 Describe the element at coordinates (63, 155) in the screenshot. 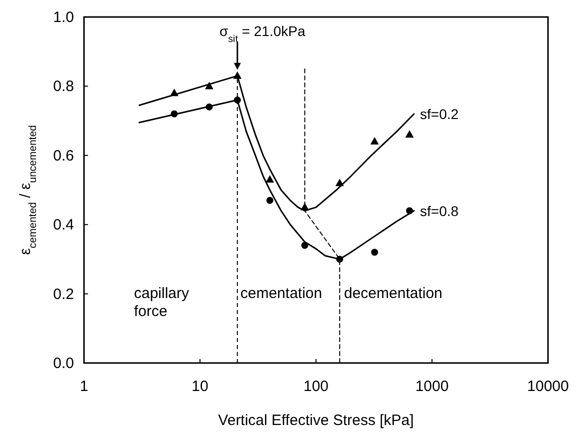

I see `y-tick-label: 0.6` at that location.